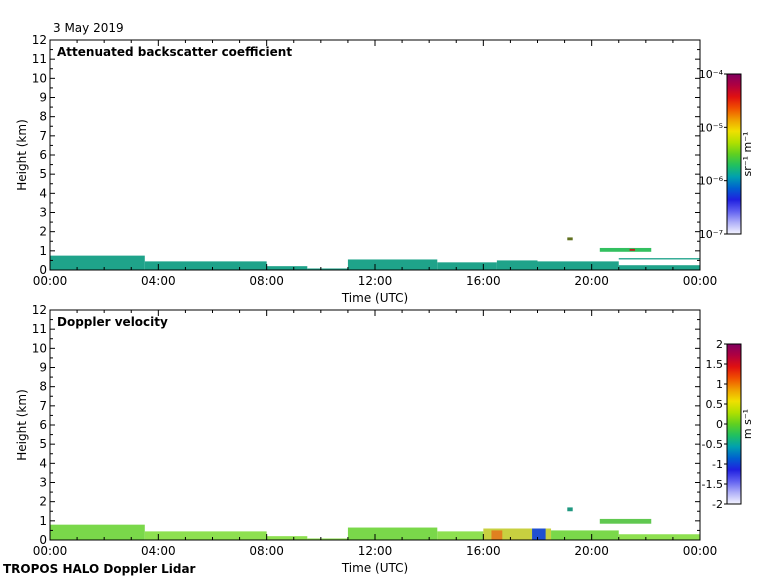 The width and height of the screenshot is (780, 580). What do you see at coordinates (174, 52) in the screenshot?
I see `panel-title: Attenuated backscatter coefficient` at bounding box center [174, 52].